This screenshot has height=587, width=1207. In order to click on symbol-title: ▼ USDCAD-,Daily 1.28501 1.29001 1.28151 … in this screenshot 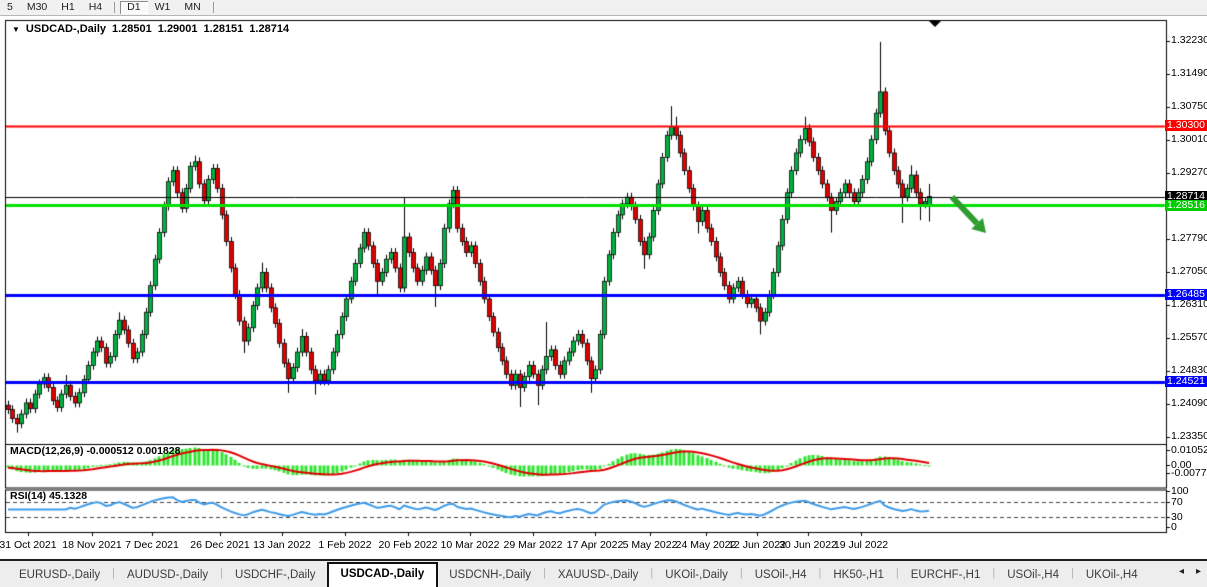, I will do `click(150, 29)`.